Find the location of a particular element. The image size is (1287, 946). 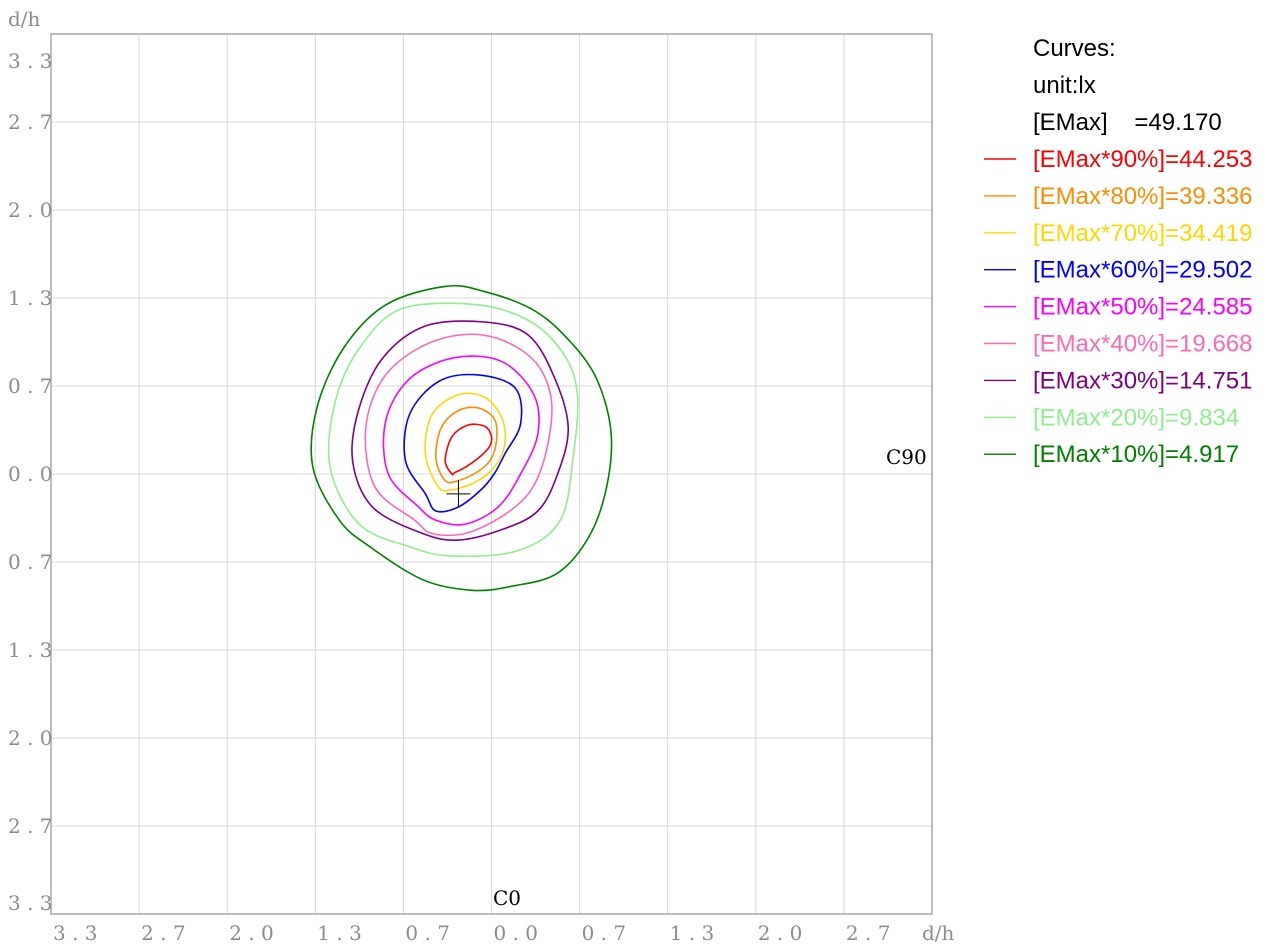

plane-label-c90: C90 is located at coordinates (906, 457).